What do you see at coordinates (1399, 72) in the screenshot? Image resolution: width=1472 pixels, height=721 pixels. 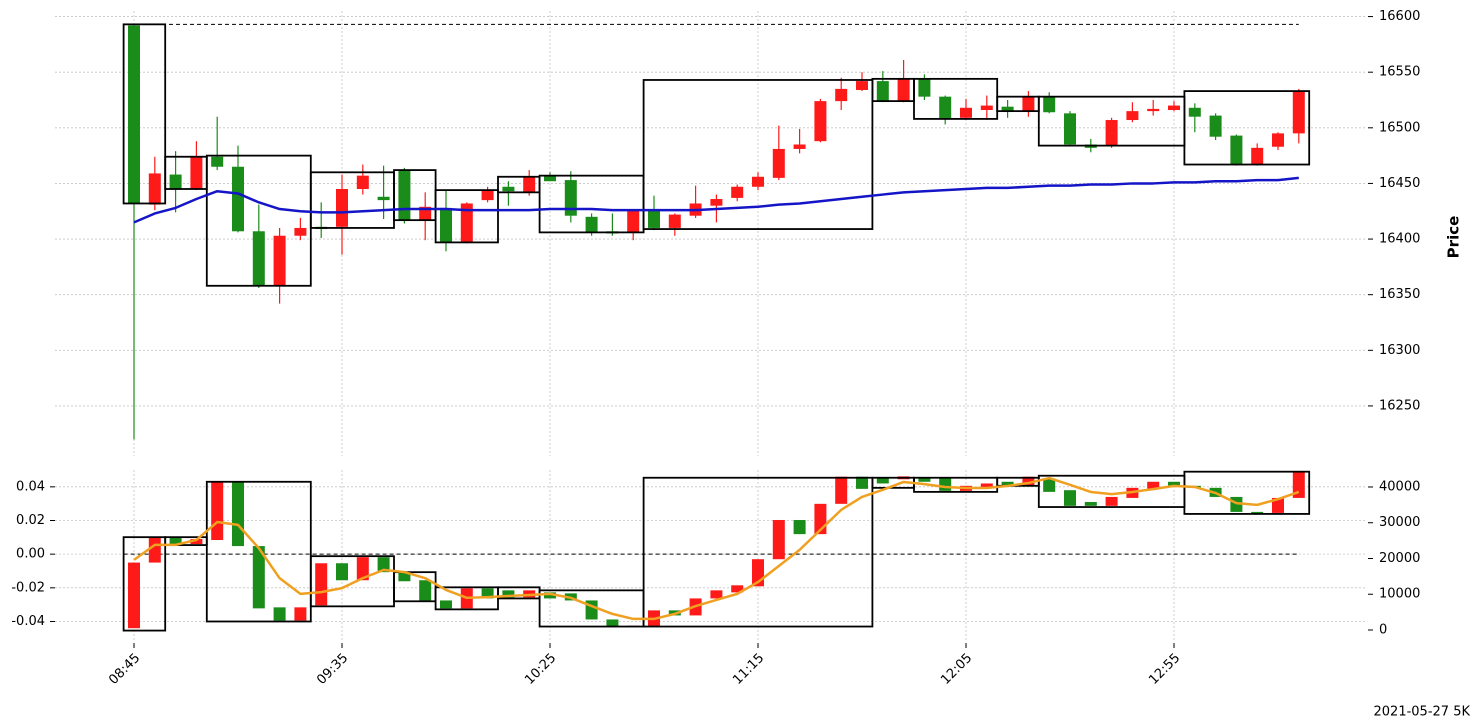 I see `y-tick-label: 16550` at bounding box center [1399, 72].